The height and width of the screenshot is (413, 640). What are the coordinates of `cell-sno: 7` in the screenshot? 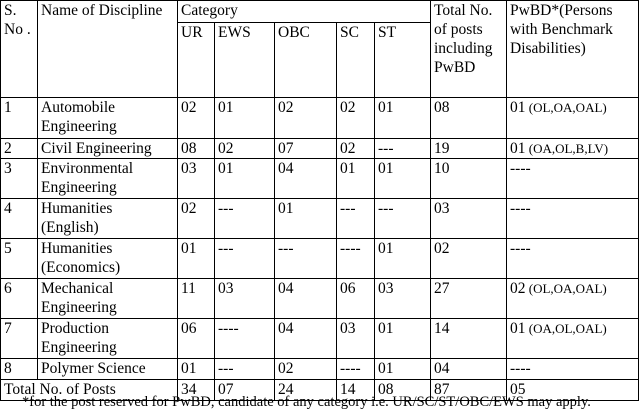 It's located at (19, 338).